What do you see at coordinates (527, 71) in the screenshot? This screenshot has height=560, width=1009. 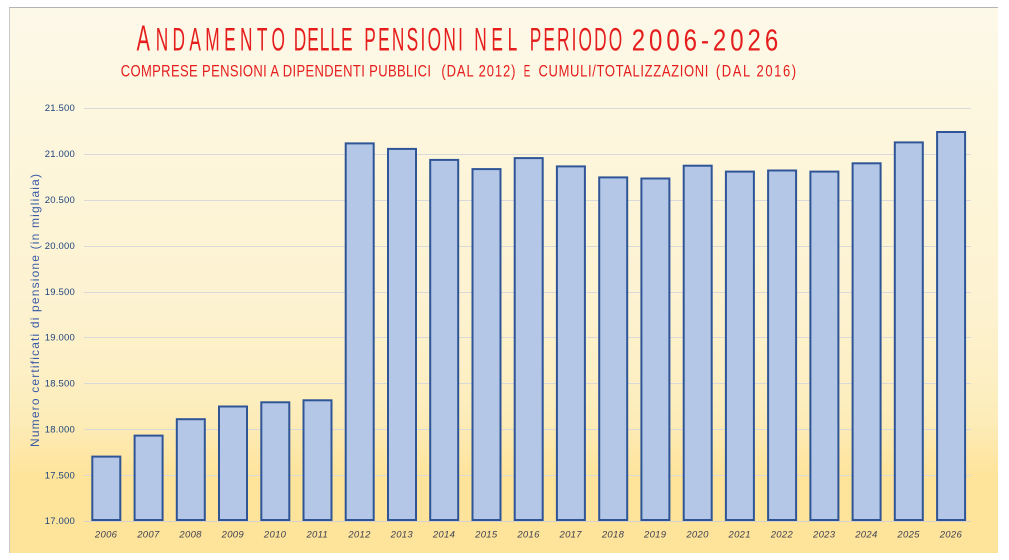 I see `svg-text: E` at bounding box center [527, 71].